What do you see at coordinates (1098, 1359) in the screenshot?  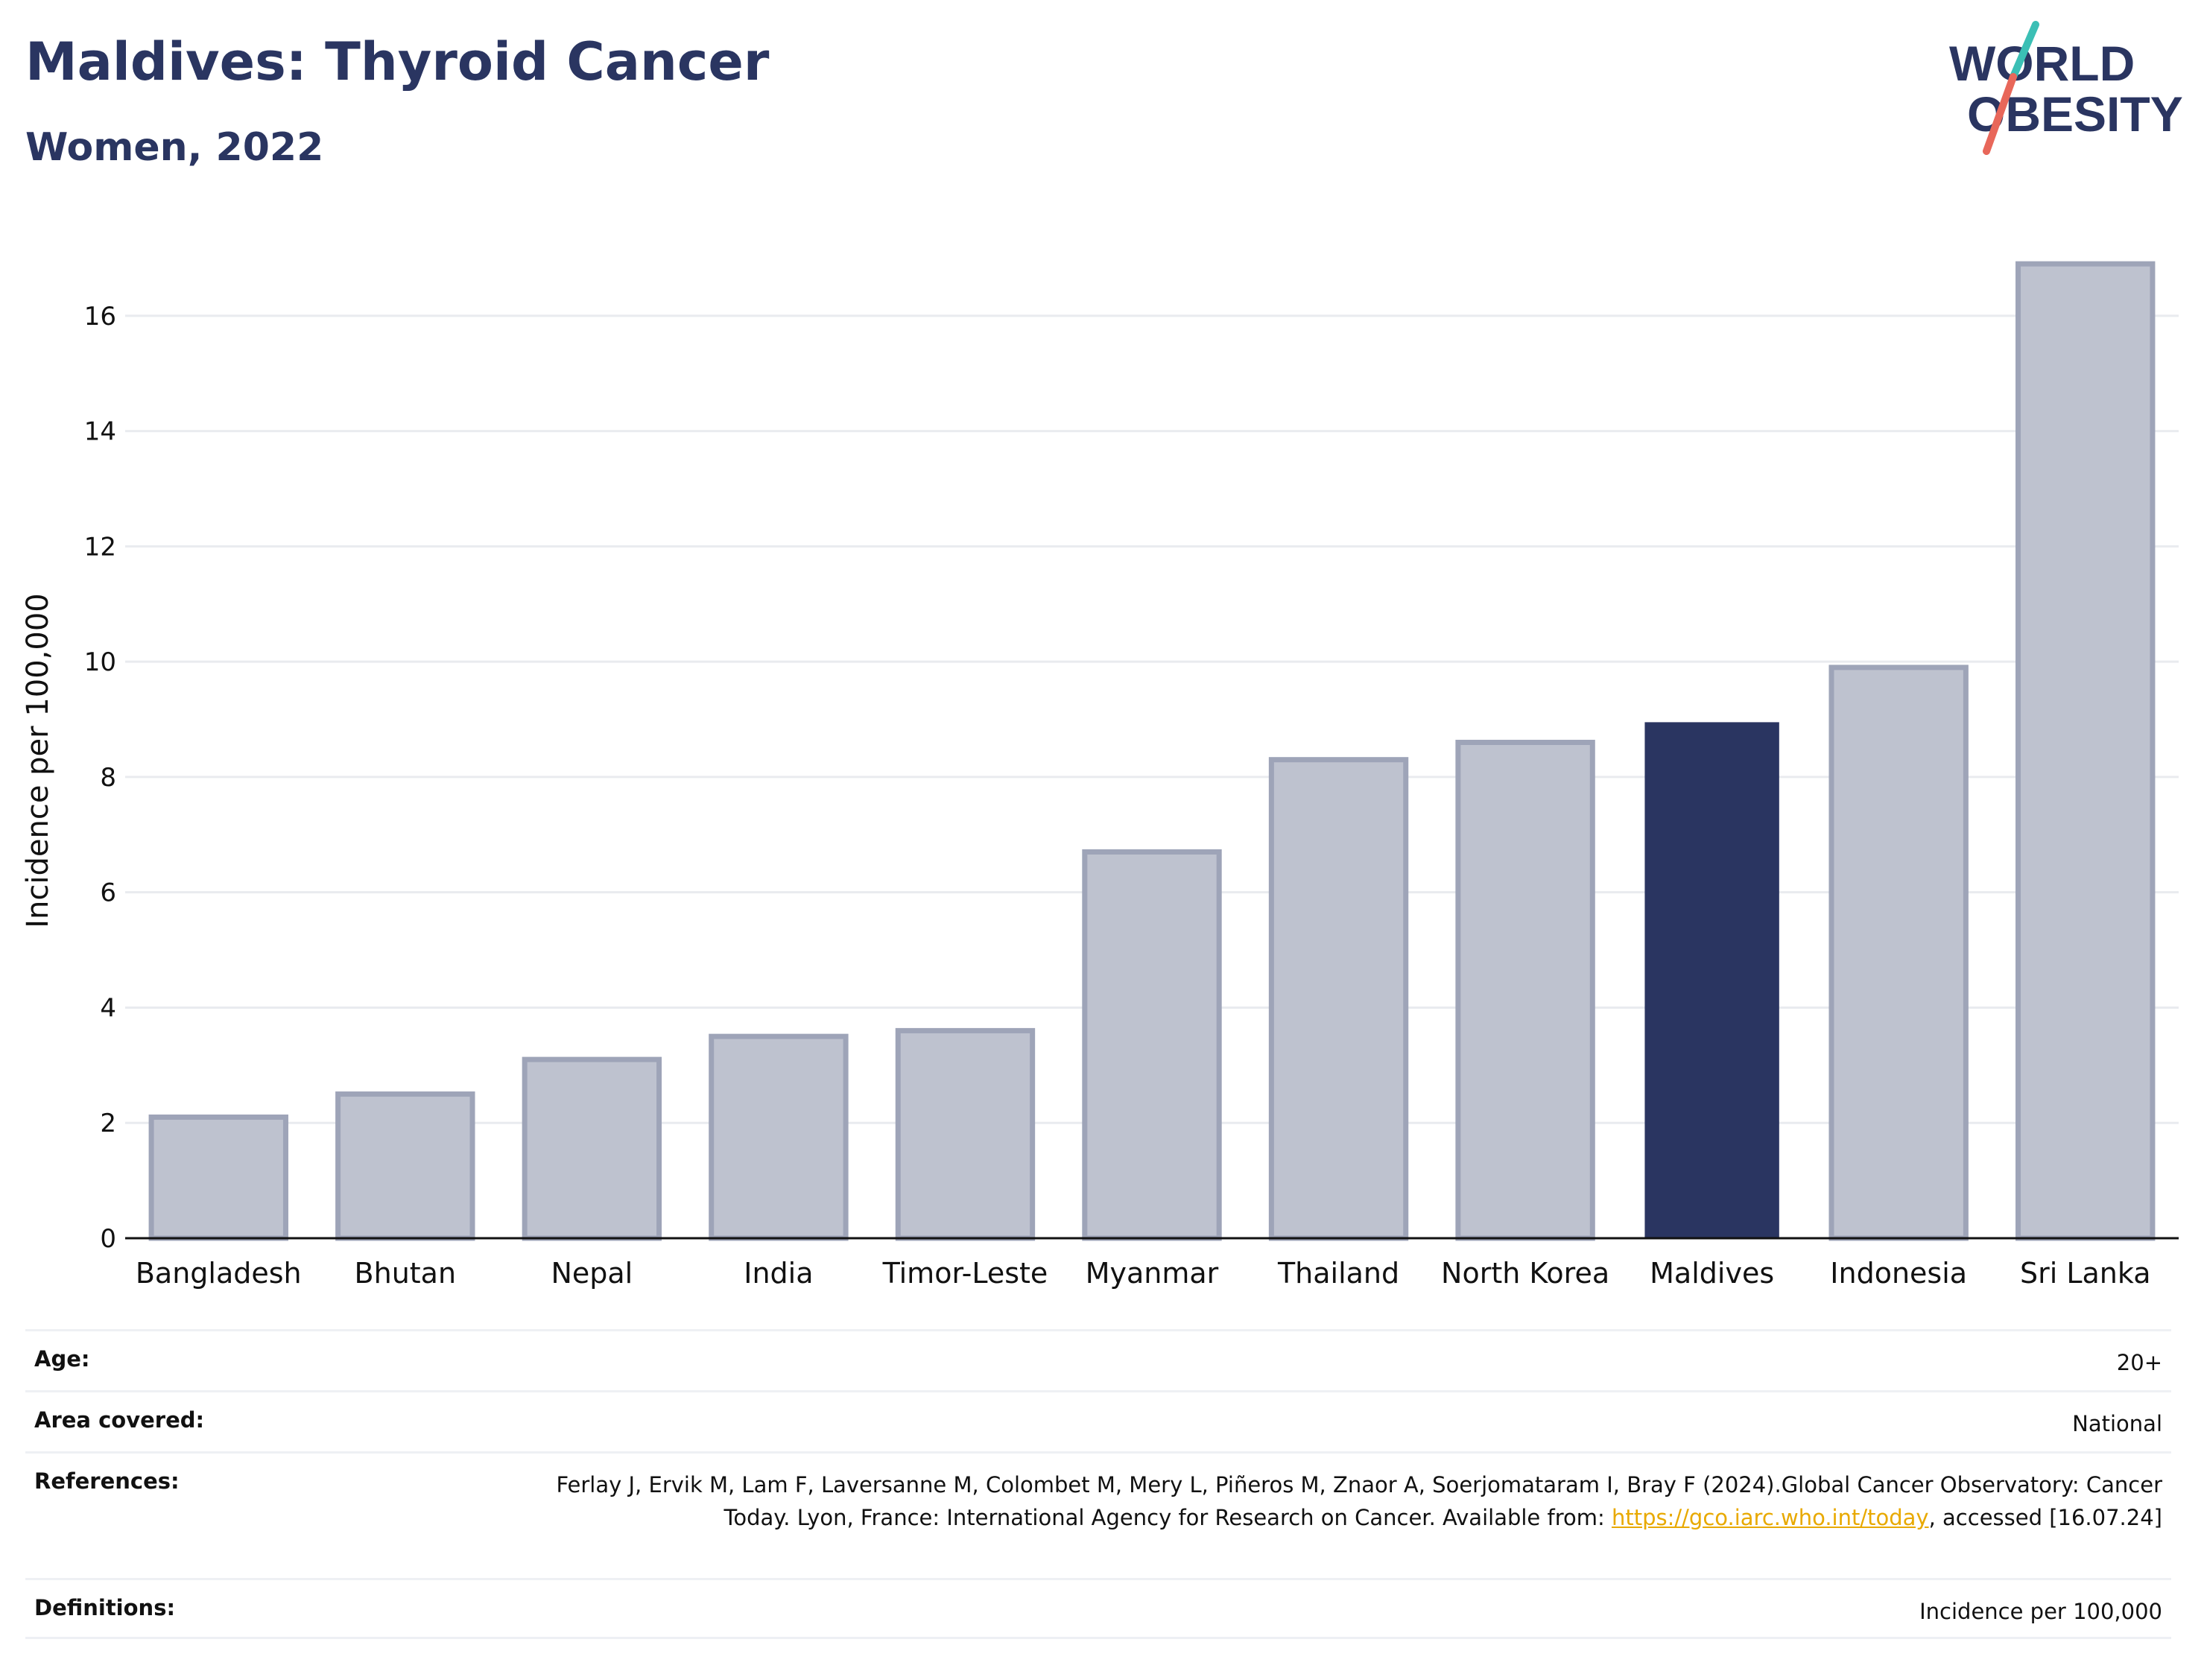 I see `meta-row-age: Age: 20+` at bounding box center [1098, 1359].